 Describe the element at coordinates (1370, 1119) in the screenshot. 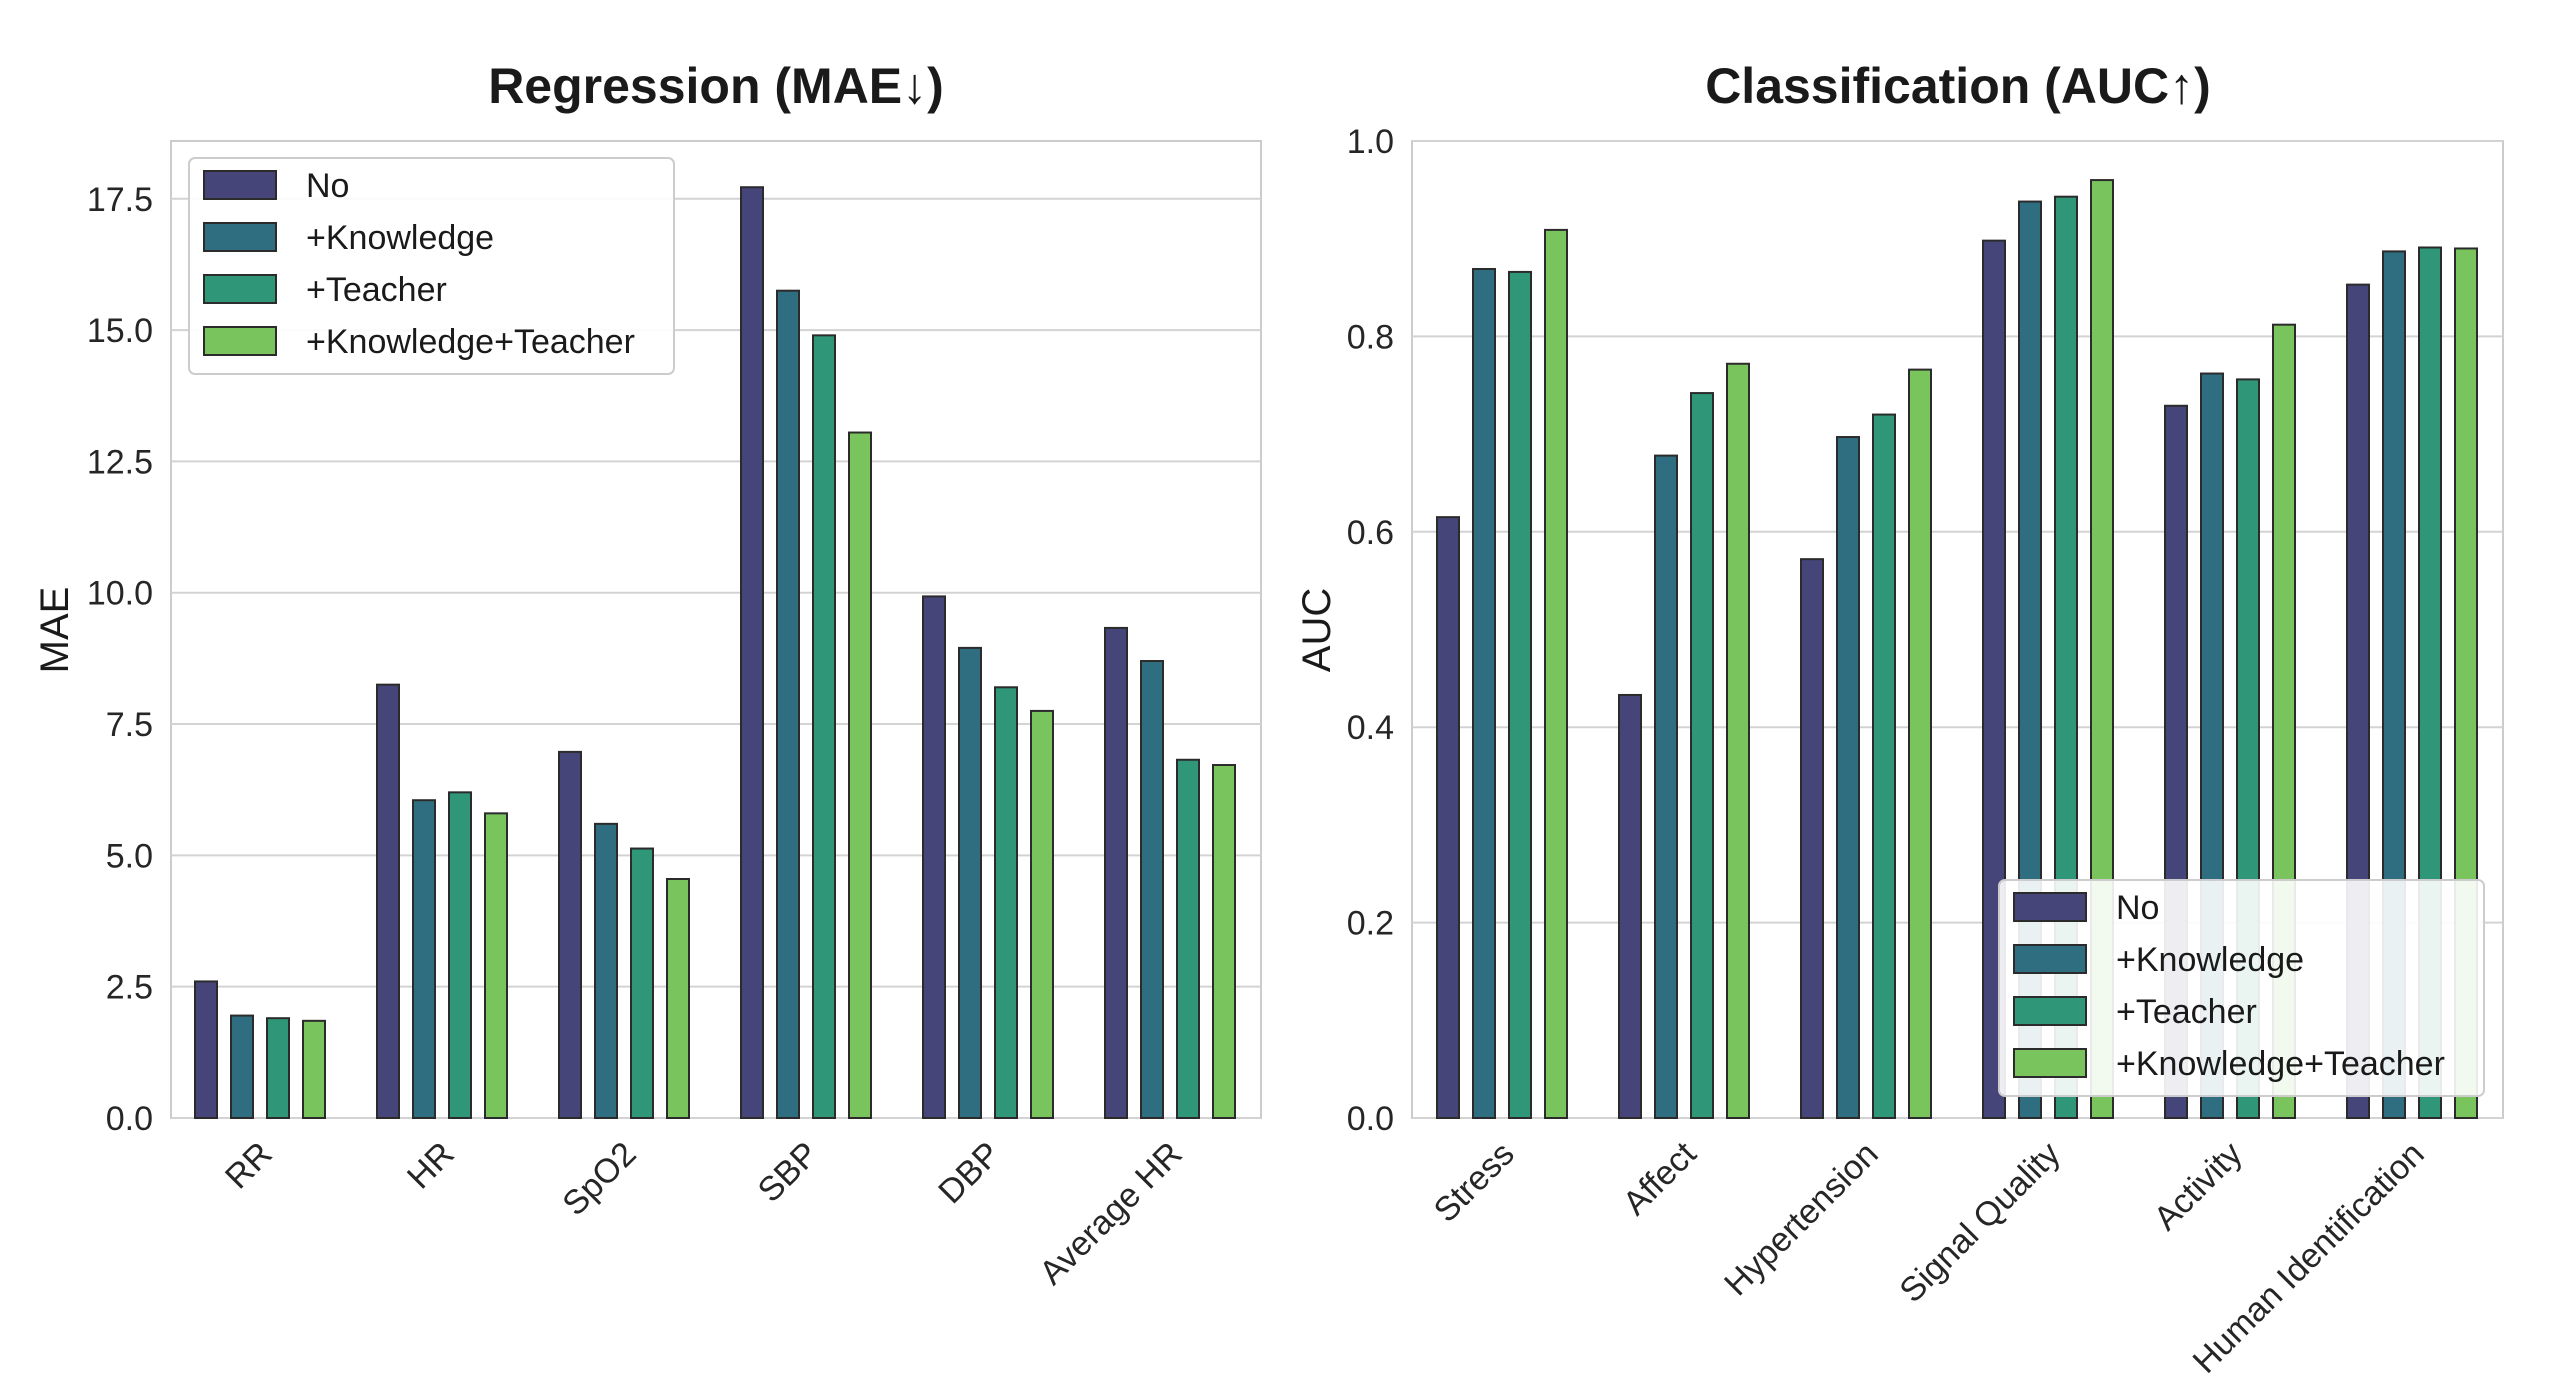

I see `classification-y-tick-label: 0.0` at that location.